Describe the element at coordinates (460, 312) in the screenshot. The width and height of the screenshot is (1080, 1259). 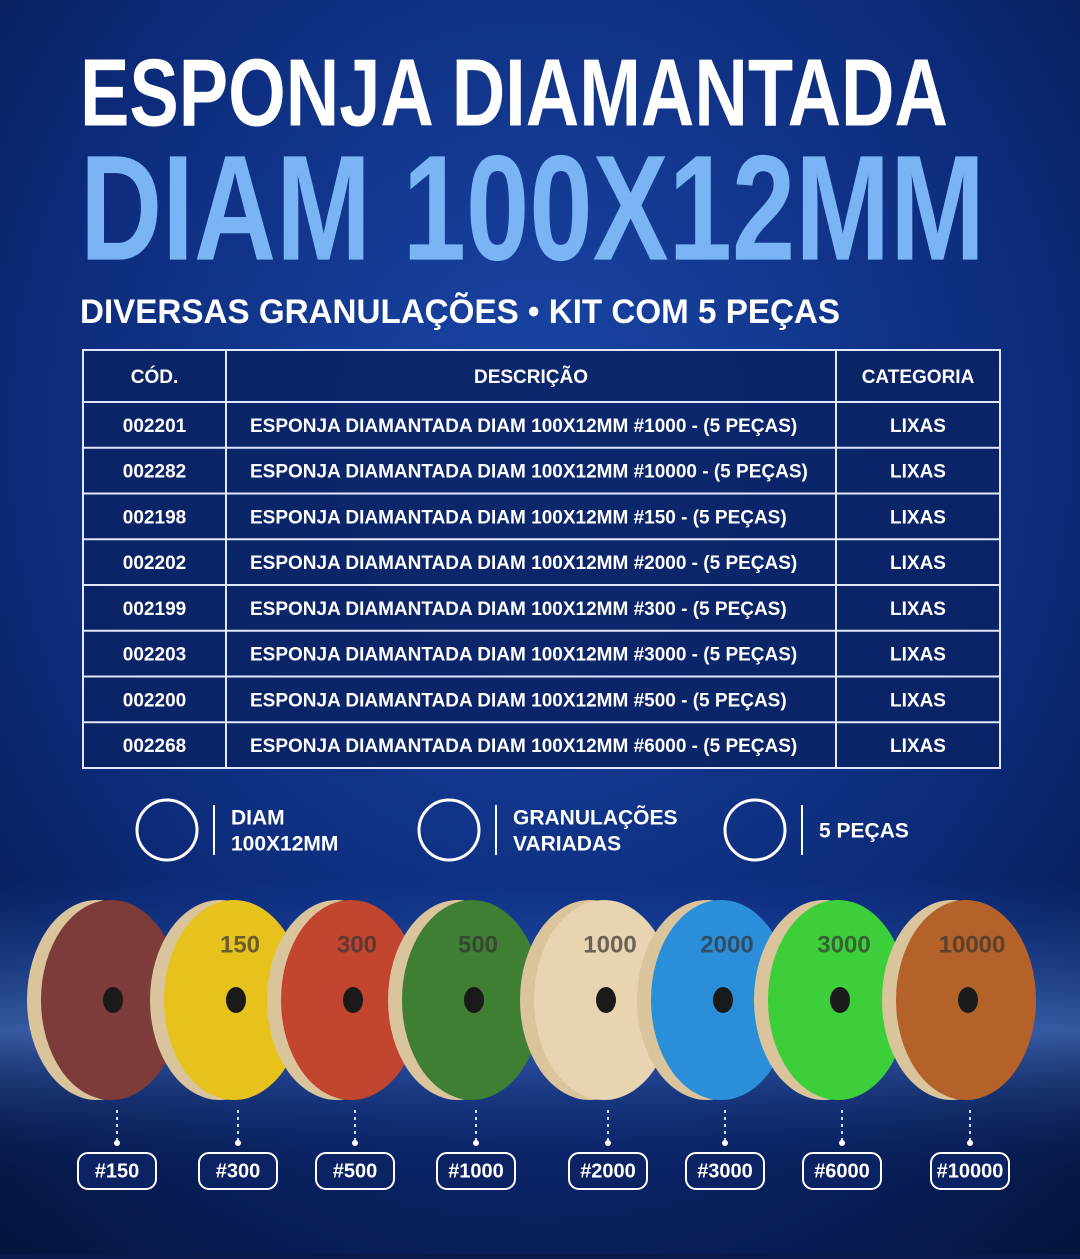
I see `subtitle: DIVERSAS GRANULAÇÕES • KIT COM 5 PEÇAS` at that location.